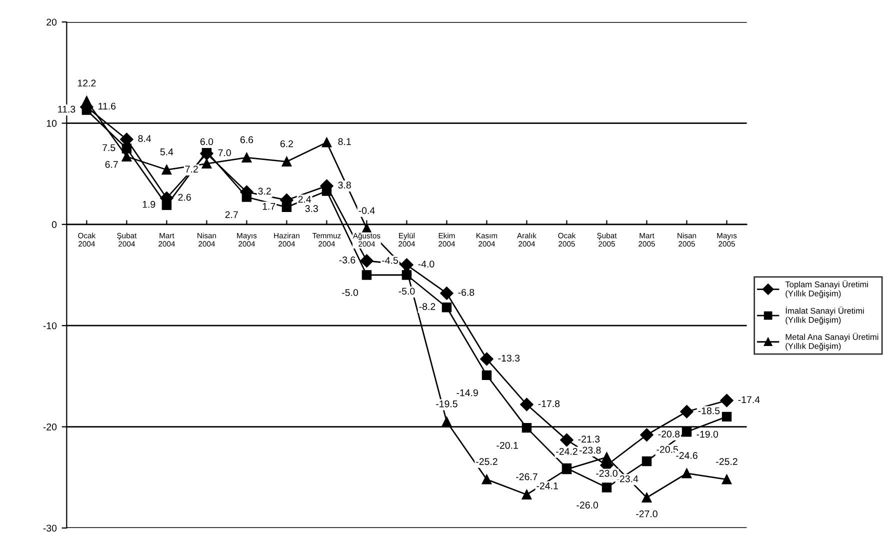 The width and height of the screenshot is (889, 550). I want to click on data-label: -24.1, so click(547, 486).